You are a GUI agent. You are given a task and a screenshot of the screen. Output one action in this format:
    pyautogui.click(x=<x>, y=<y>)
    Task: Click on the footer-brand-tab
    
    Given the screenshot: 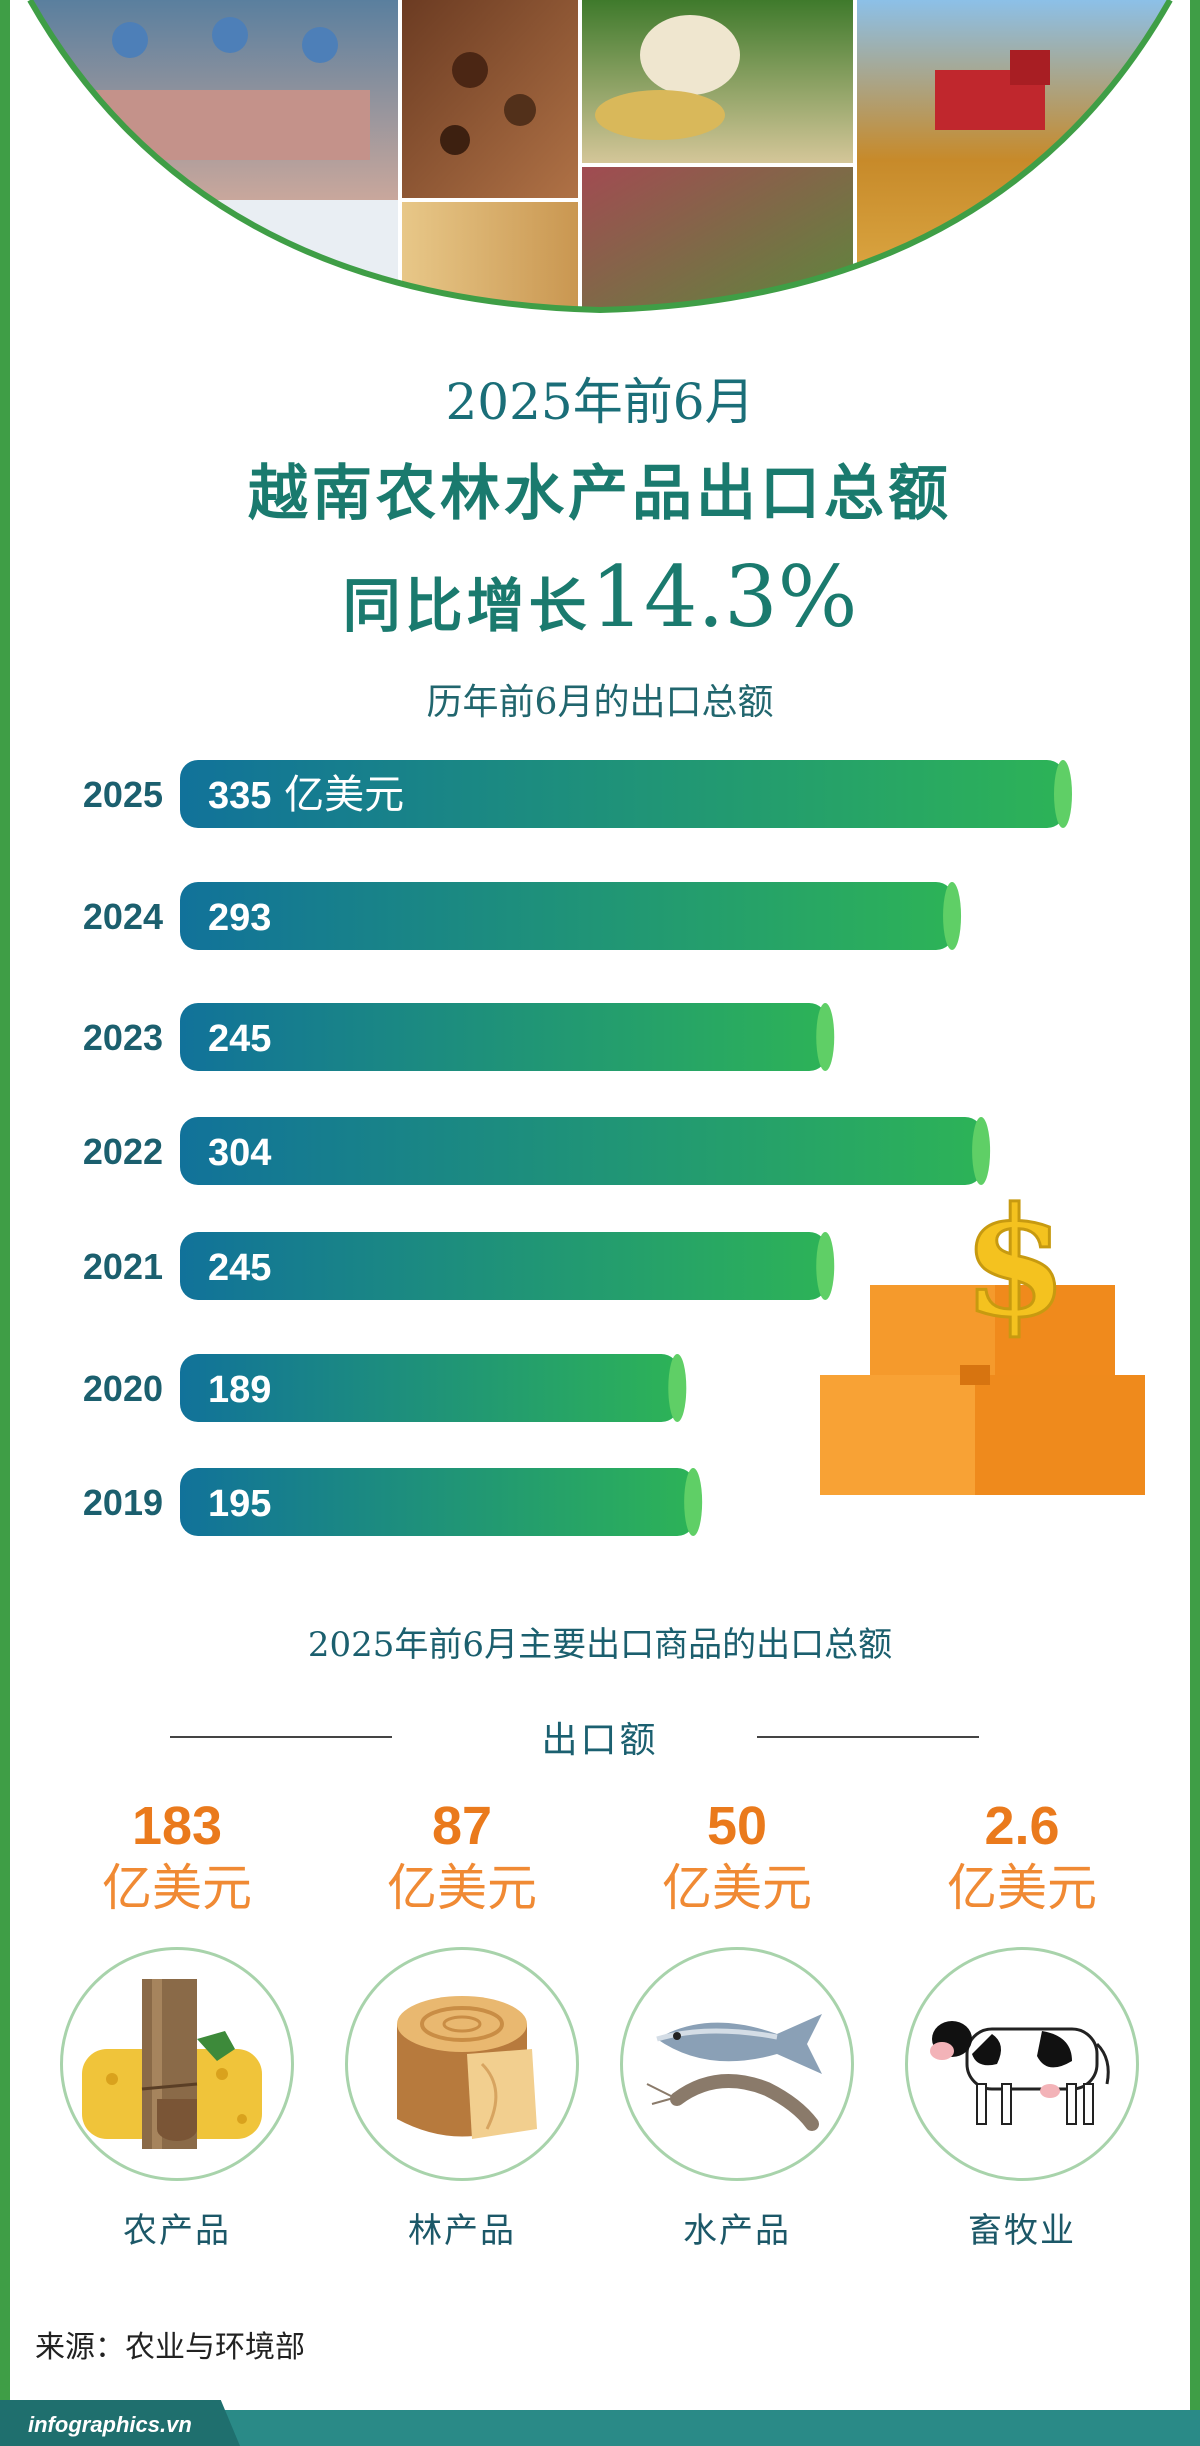 What is the action you would take?
    pyautogui.click(x=120, y=2423)
    